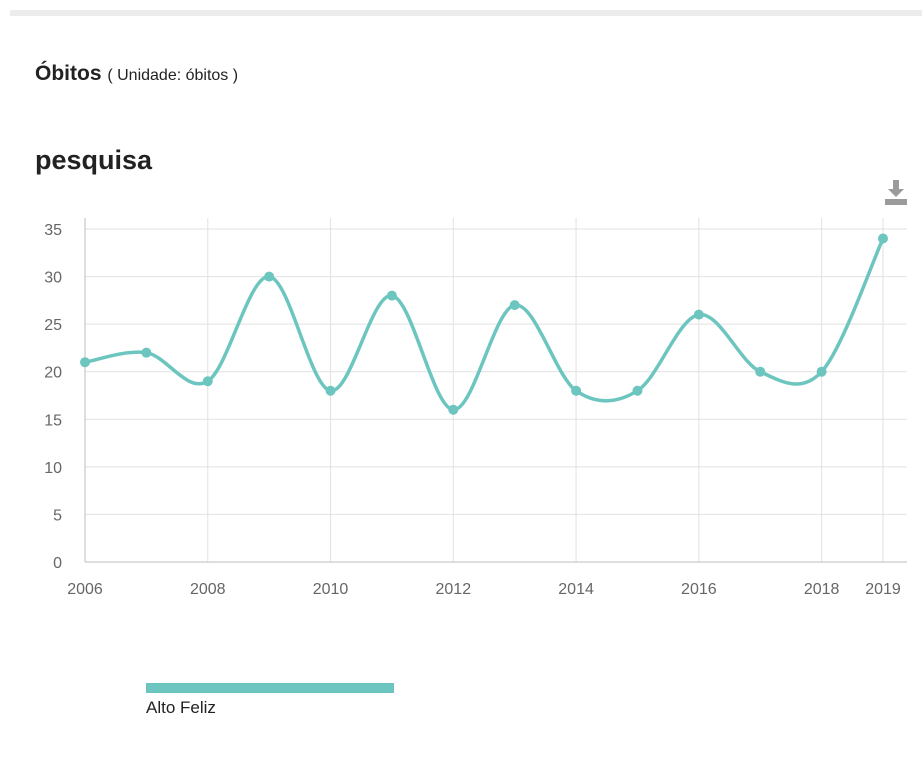 This screenshot has width=922, height=776. What do you see at coordinates (85, 589) in the screenshot?
I see `x-tick-label: 2006` at bounding box center [85, 589].